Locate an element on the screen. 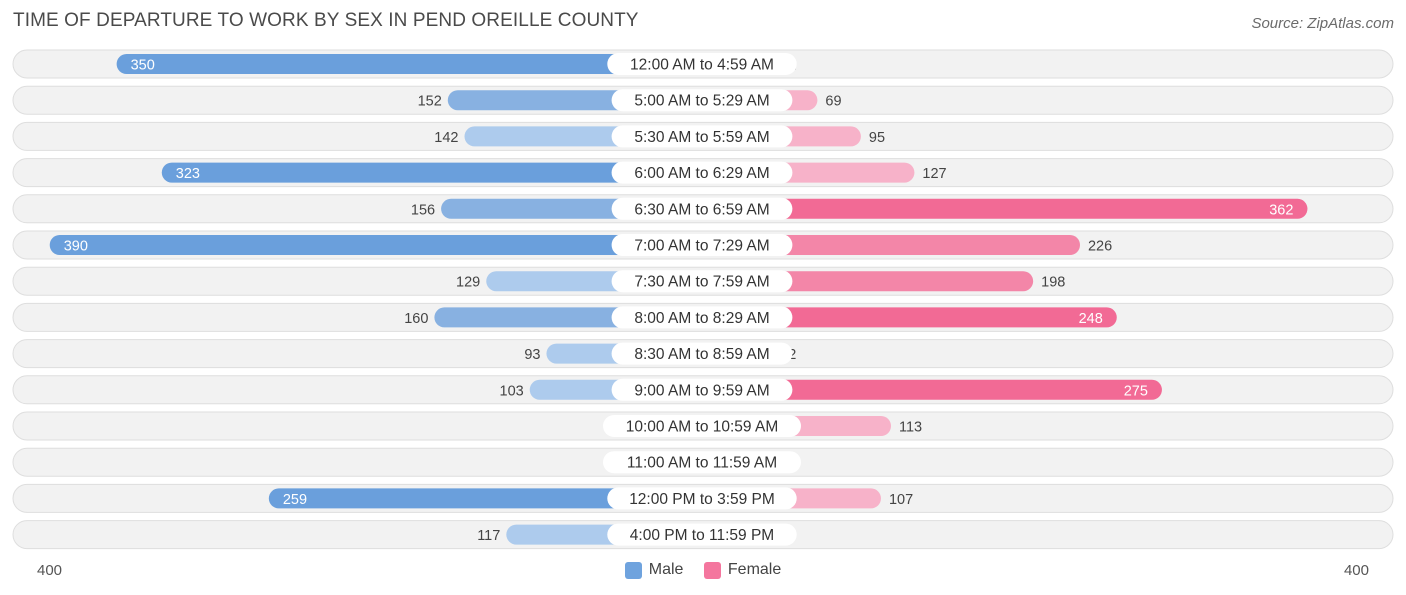 This screenshot has height=595, width=1406. chart-row: 152 69 5:00 AM to 5:29 AM is located at coordinates (703, 100).